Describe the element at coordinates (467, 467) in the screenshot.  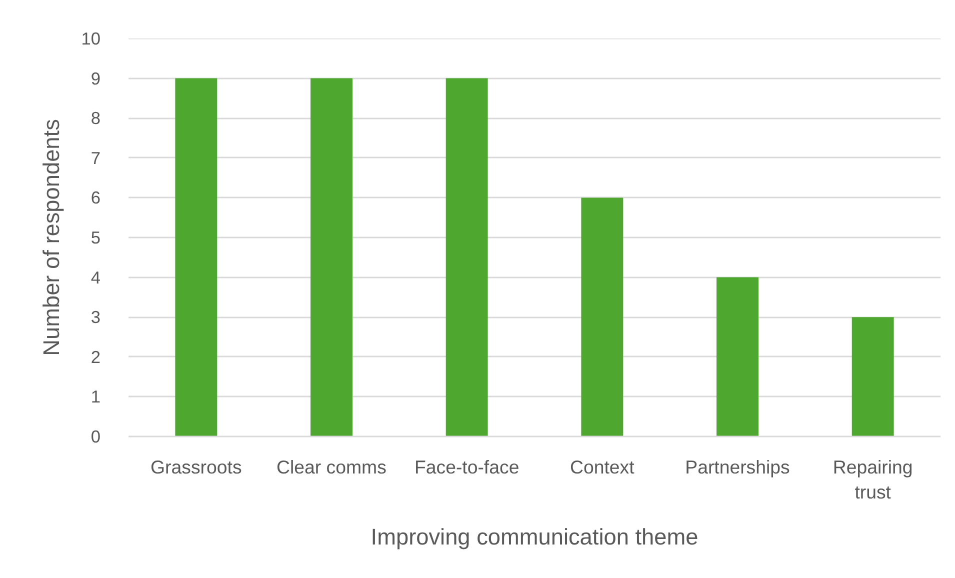
I see `x-tick-label: Face-to-face` at that location.